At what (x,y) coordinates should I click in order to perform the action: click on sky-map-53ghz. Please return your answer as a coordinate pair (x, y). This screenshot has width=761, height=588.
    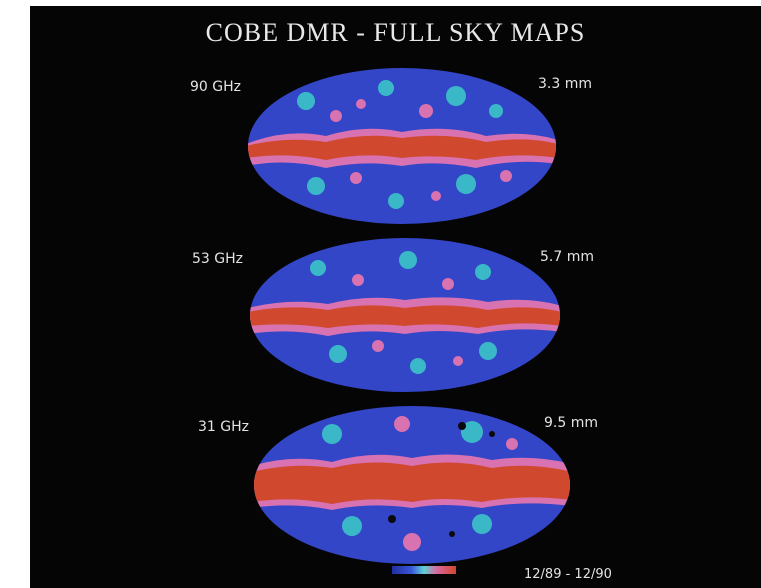
    Looking at the image, I should click on (405, 315).